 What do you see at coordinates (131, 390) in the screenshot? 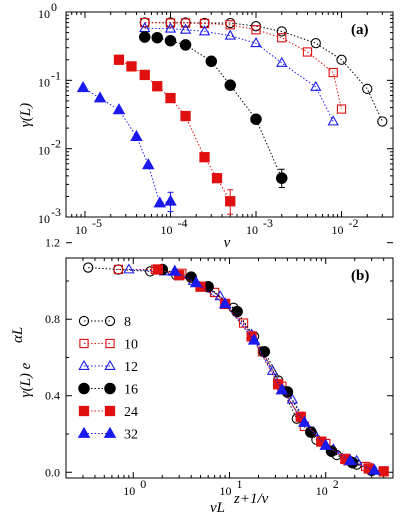
I see `legend-label: 16` at bounding box center [131, 390].